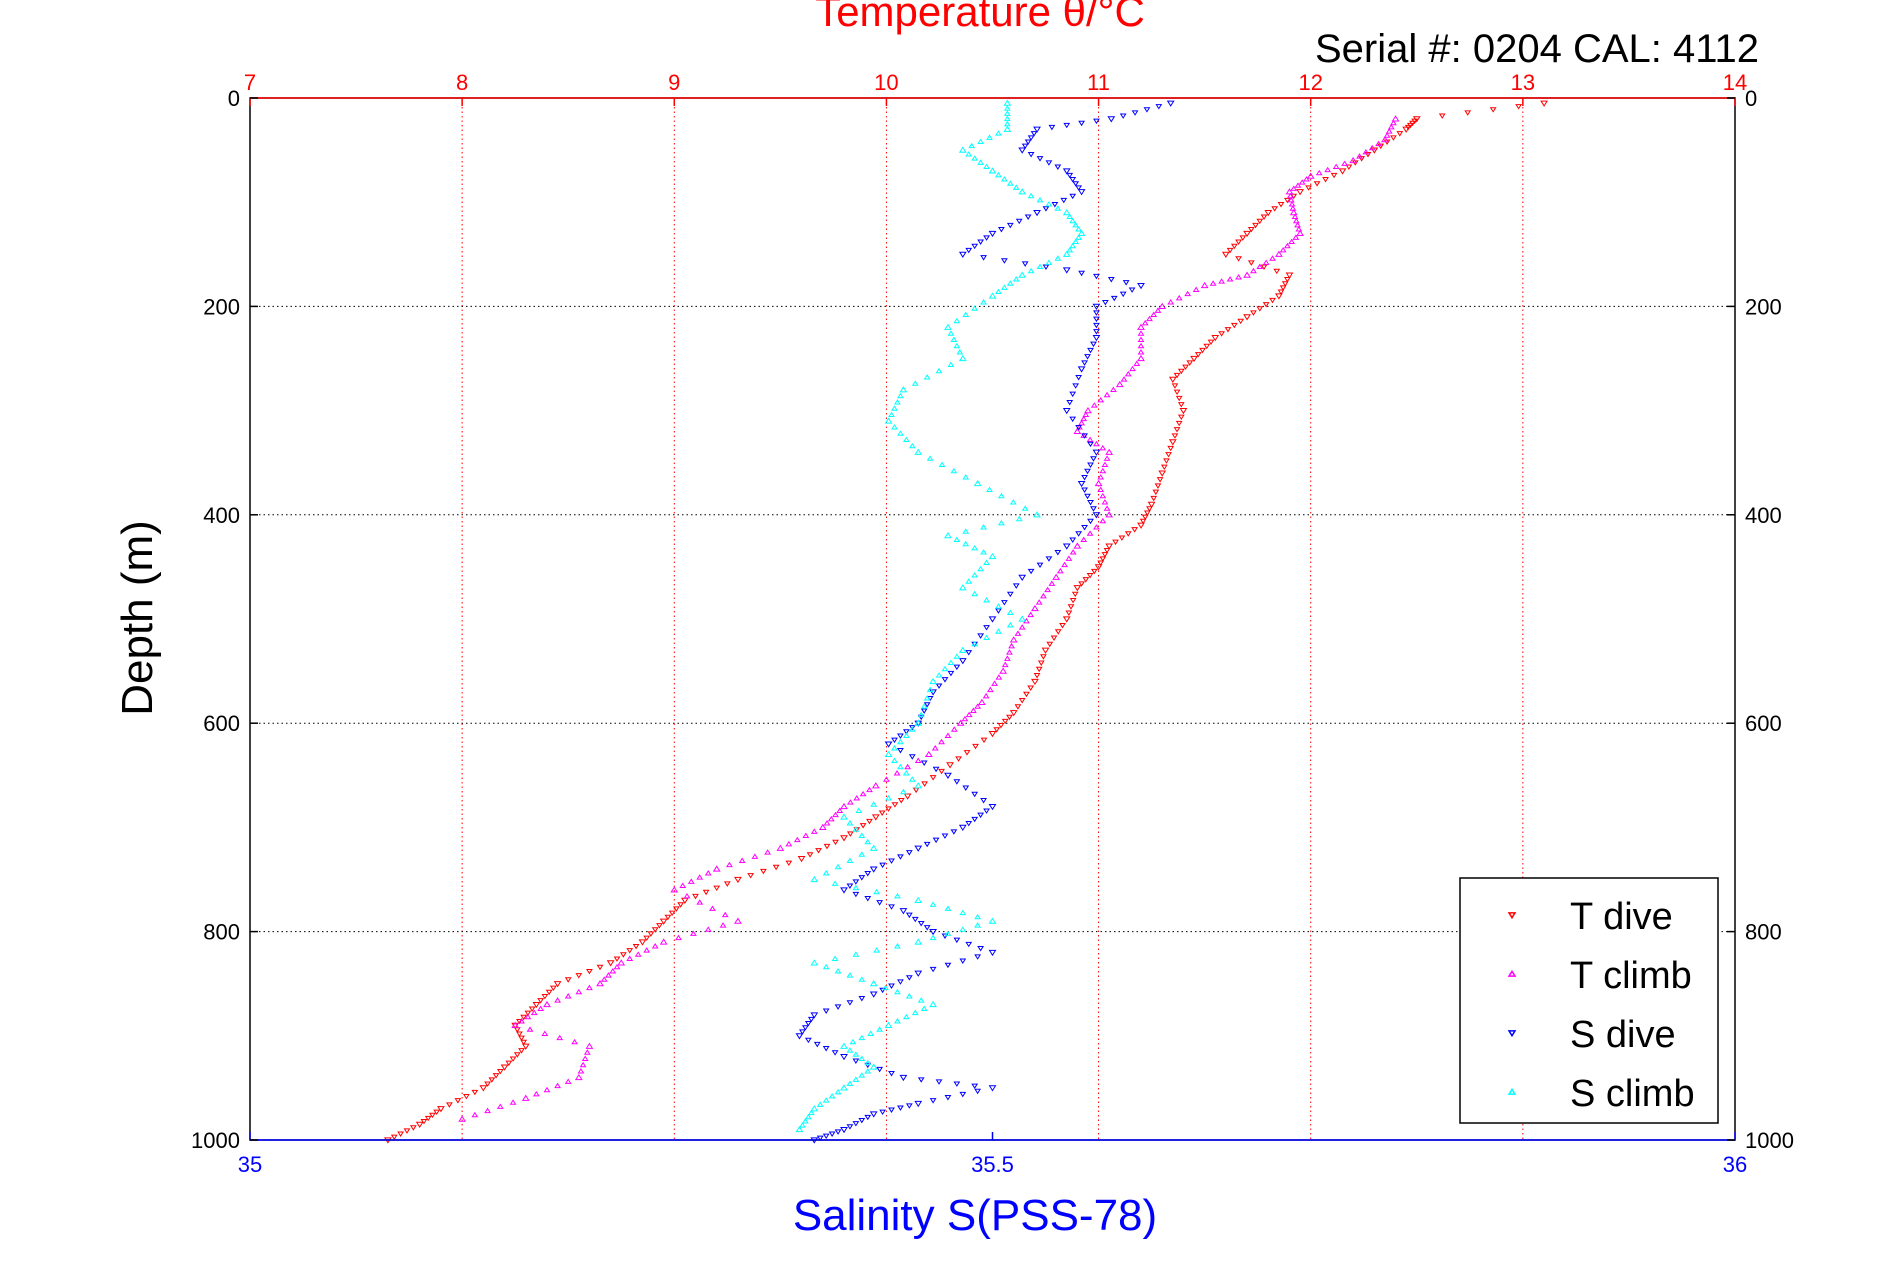 The image size is (1891, 1262). Describe the element at coordinates (975, 1215) in the screenshot. I see `x-axis-label: Salinity S(PSS-78)` at that location.